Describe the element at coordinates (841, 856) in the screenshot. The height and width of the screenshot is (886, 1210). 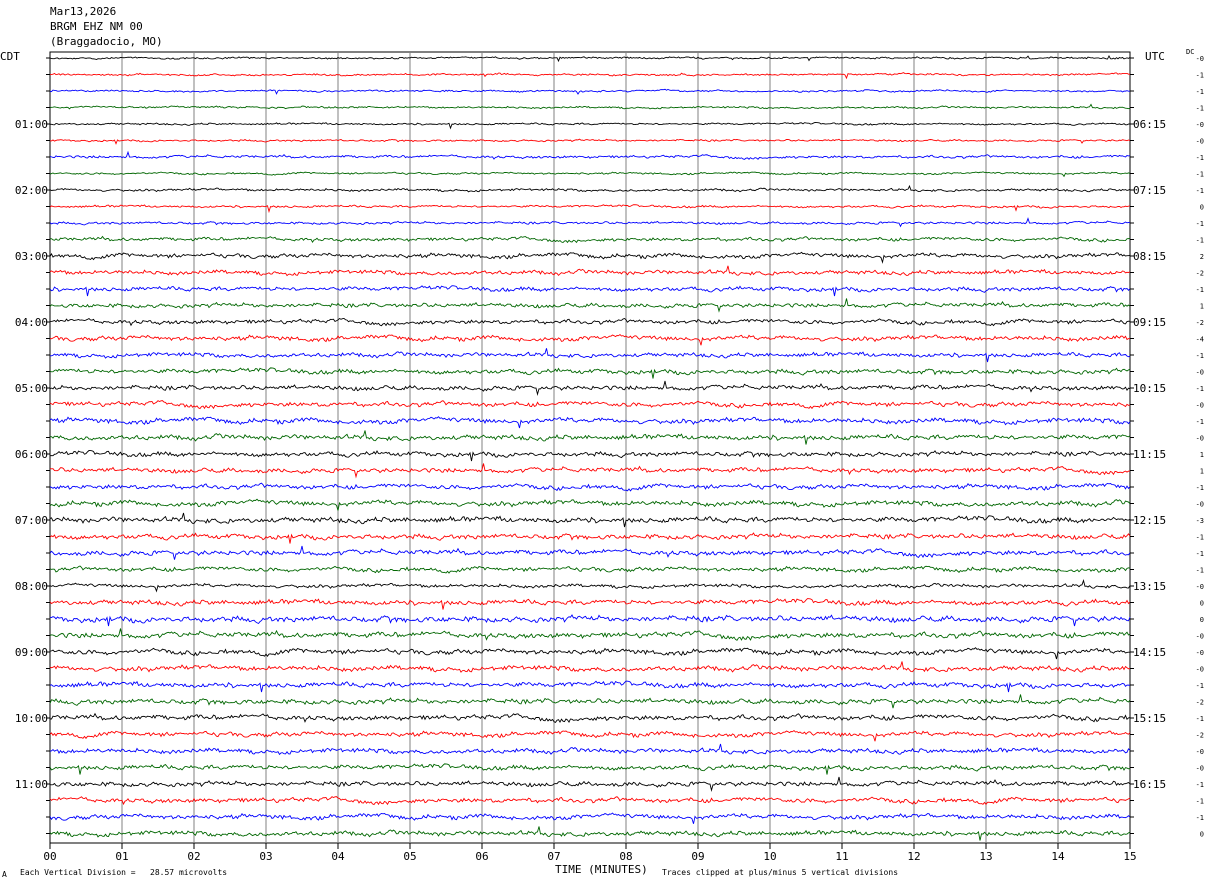
I see `x-tick-label: 11` at that location.